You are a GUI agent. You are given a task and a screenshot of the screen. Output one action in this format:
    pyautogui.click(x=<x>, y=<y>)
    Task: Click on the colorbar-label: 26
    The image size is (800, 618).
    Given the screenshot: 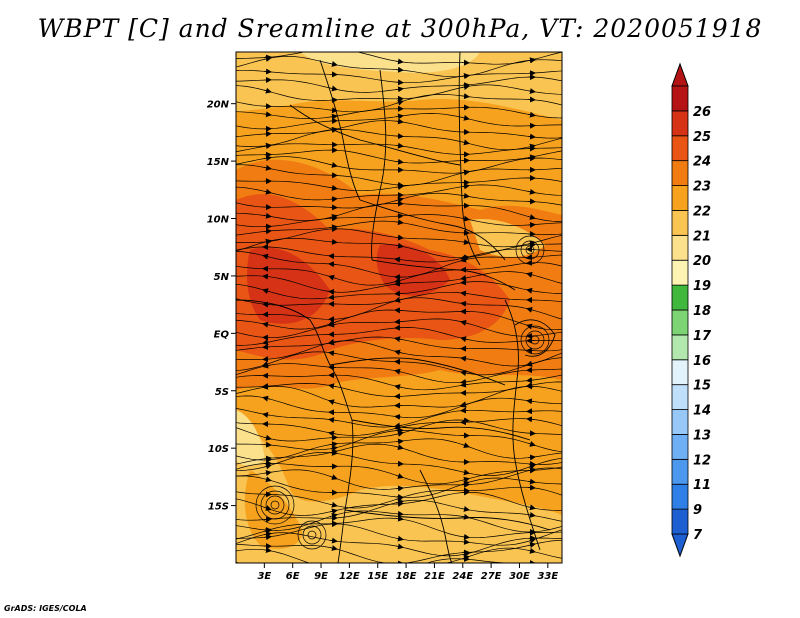 What is the action you would take?
    pyautogui.click(x=702, y=112)
    